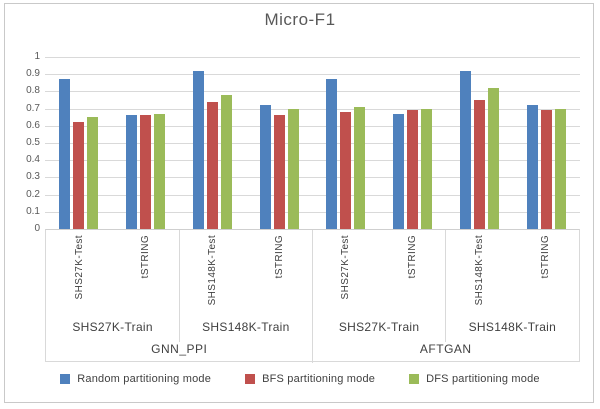 This screenshot has width=600, height=409. Describe the element at coordinates (33, 194) in the screenshot. I see `y-axis-tick-label: 0.2` at that location.